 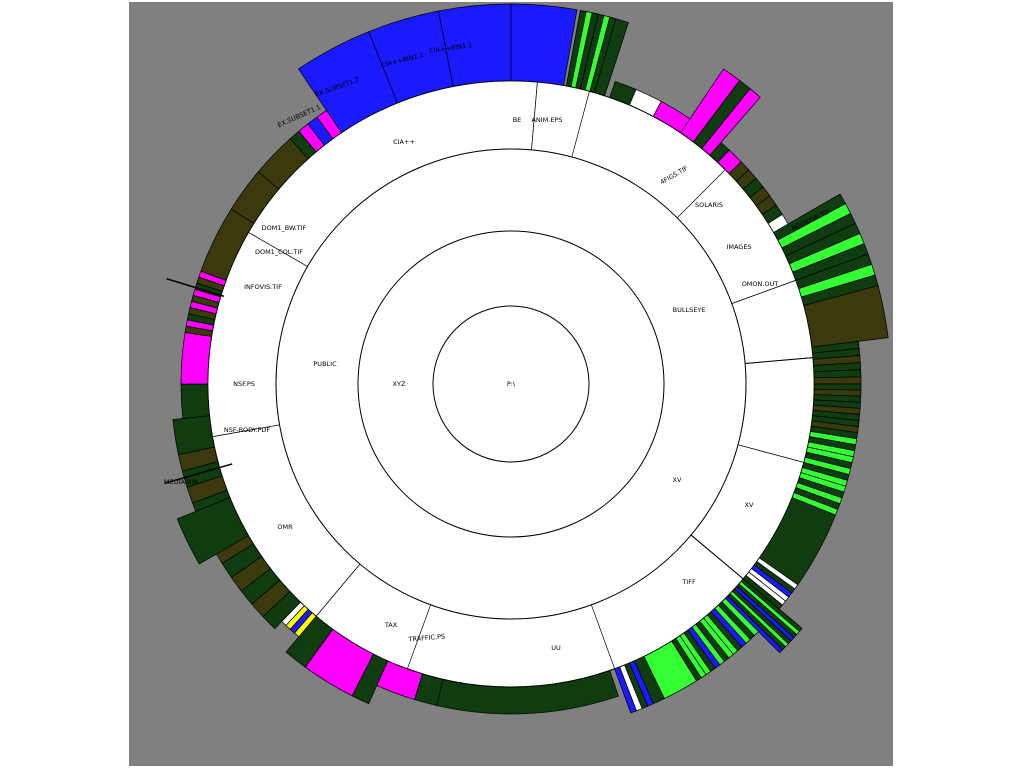 What do you see at coordinates (738, 247) in the screenshot?
I see `label-images: IMAGES` at bounding box center [738, 247].